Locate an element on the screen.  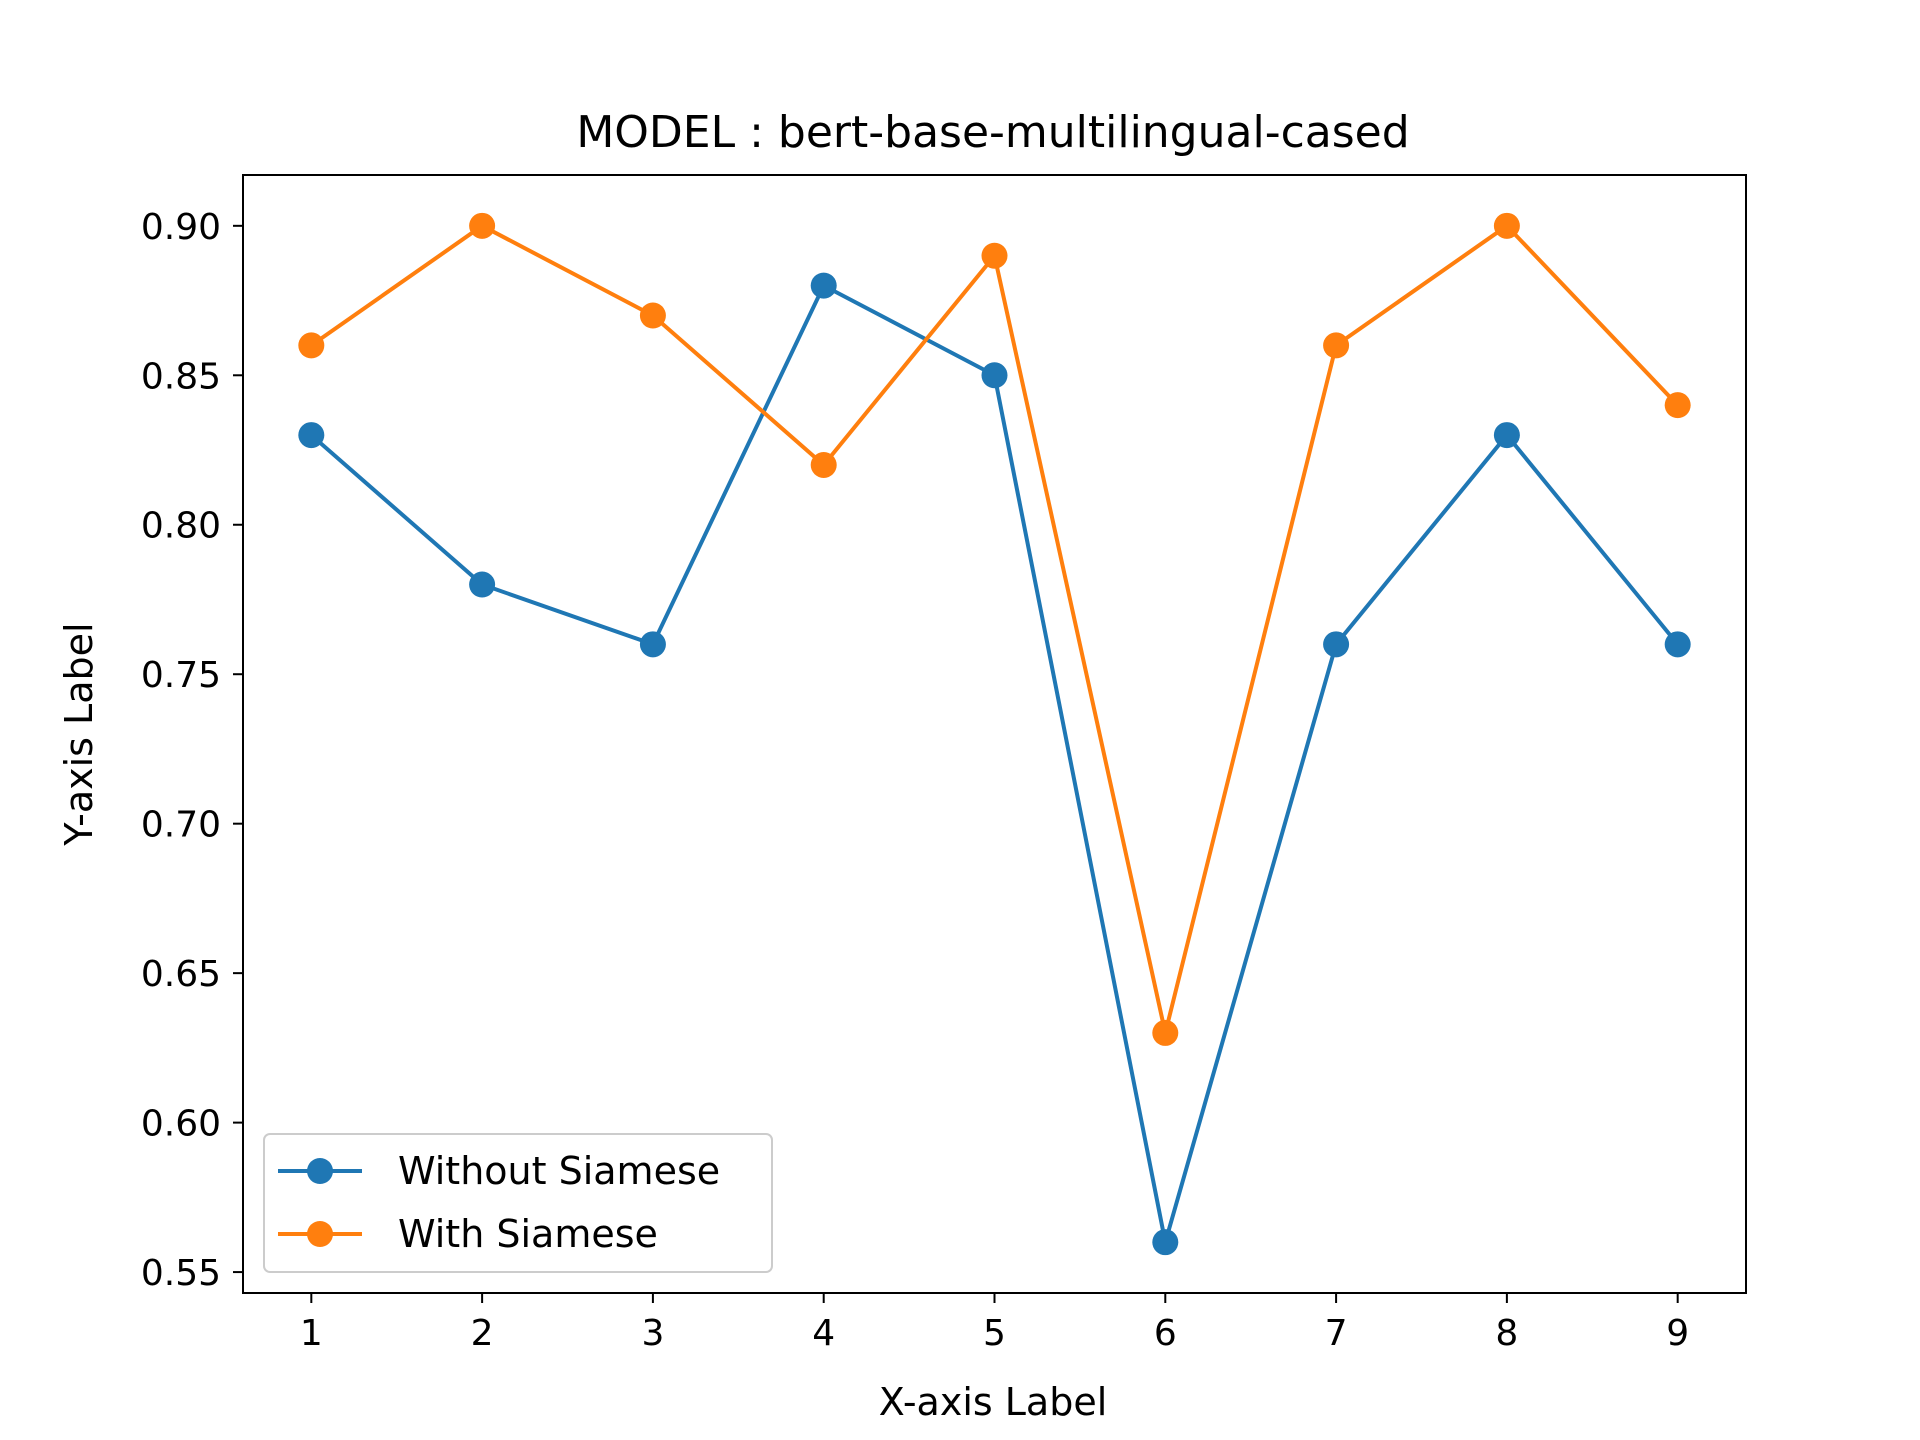
legend-label-with-siamese: With Siamese is located at coordinates (528, 1234).